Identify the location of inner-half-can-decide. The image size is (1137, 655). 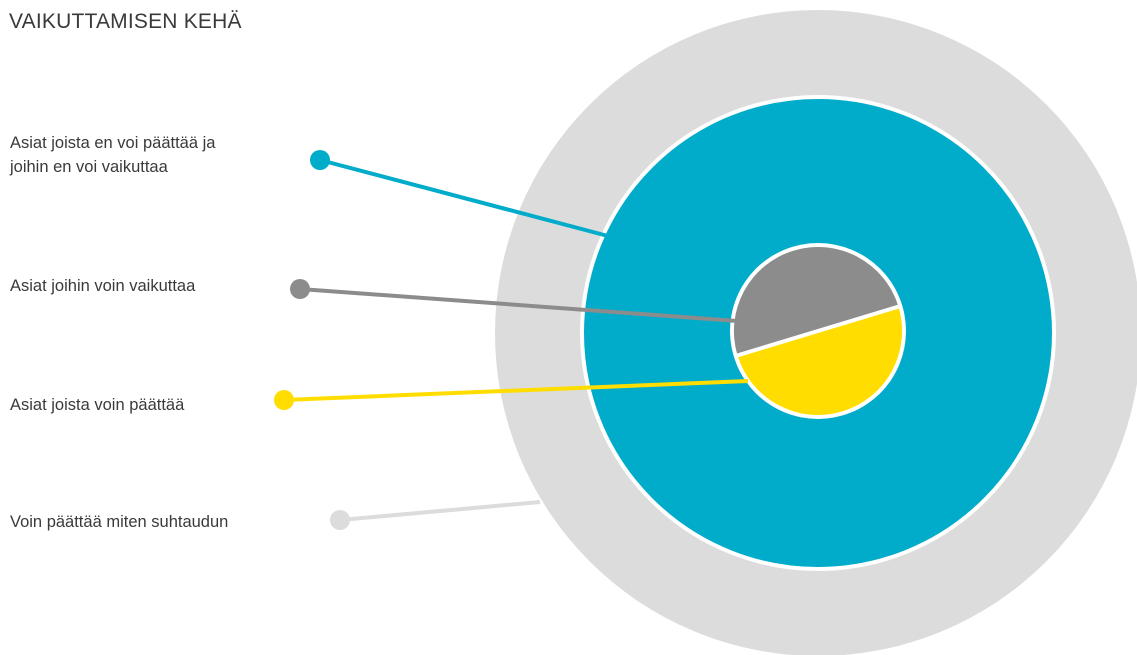
(820, 361).